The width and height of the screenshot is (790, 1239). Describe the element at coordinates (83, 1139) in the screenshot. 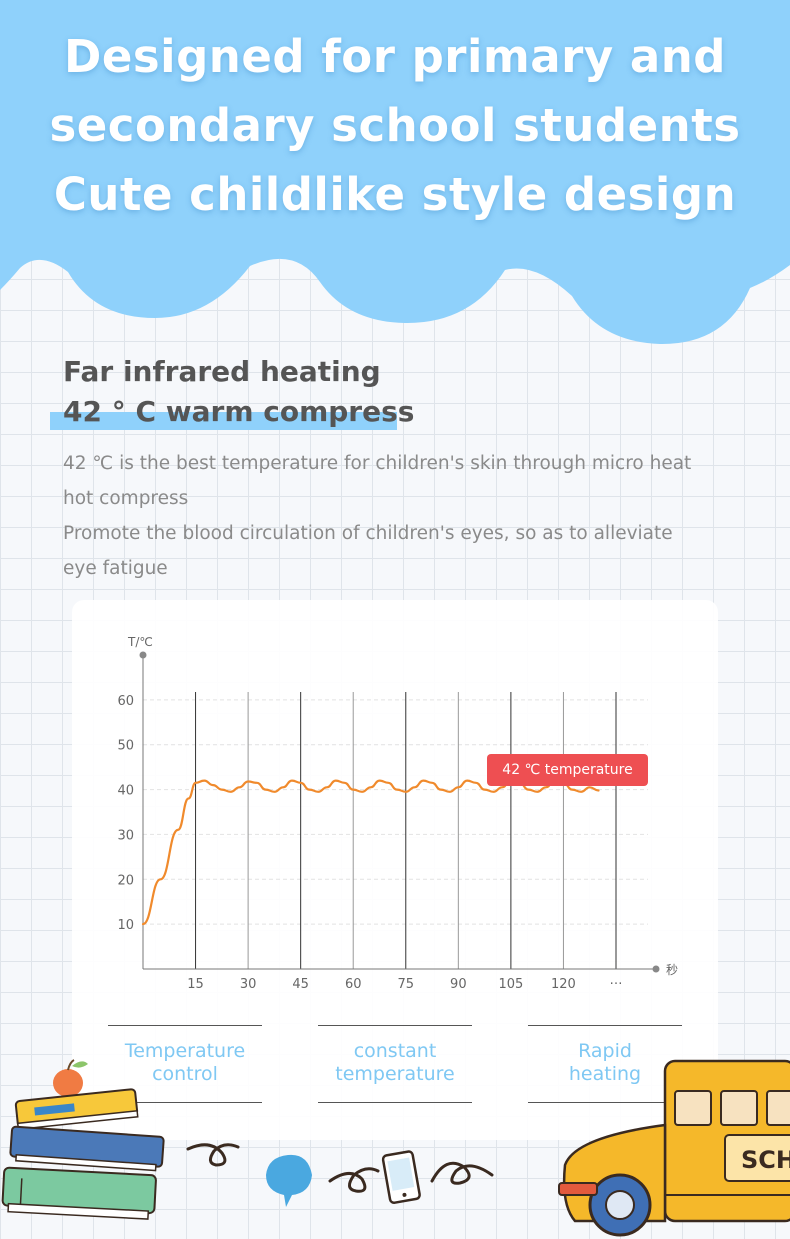

I see `books-illustration` at that location.